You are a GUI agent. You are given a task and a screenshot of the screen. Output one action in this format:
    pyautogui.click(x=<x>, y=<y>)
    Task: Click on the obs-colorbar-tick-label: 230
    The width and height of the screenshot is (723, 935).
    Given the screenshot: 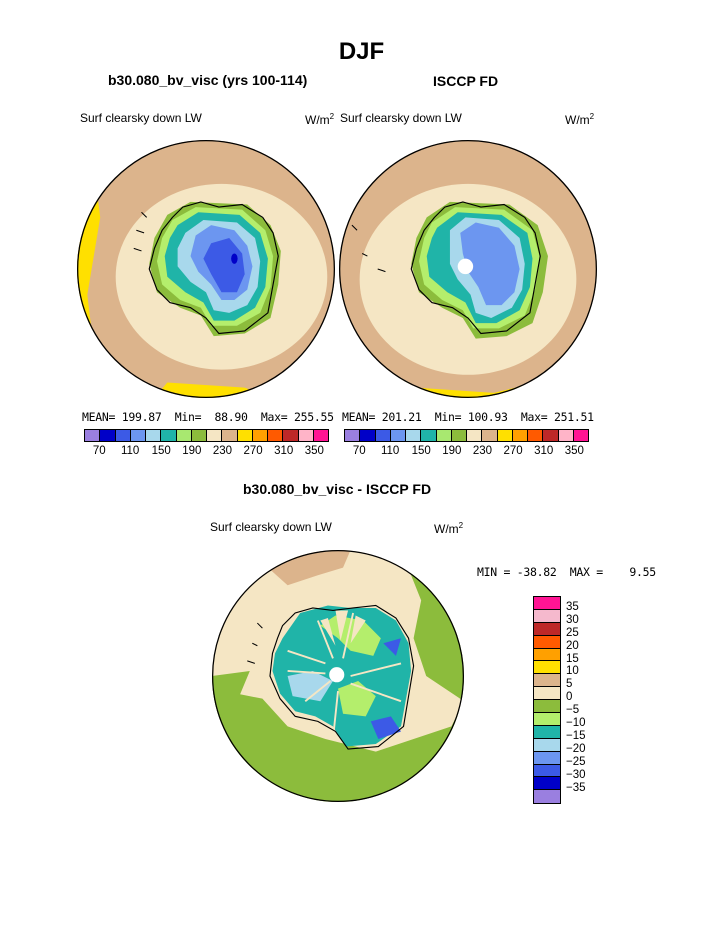 What is the action you would take?
    pyautogui.click(x=482, y=451)
    